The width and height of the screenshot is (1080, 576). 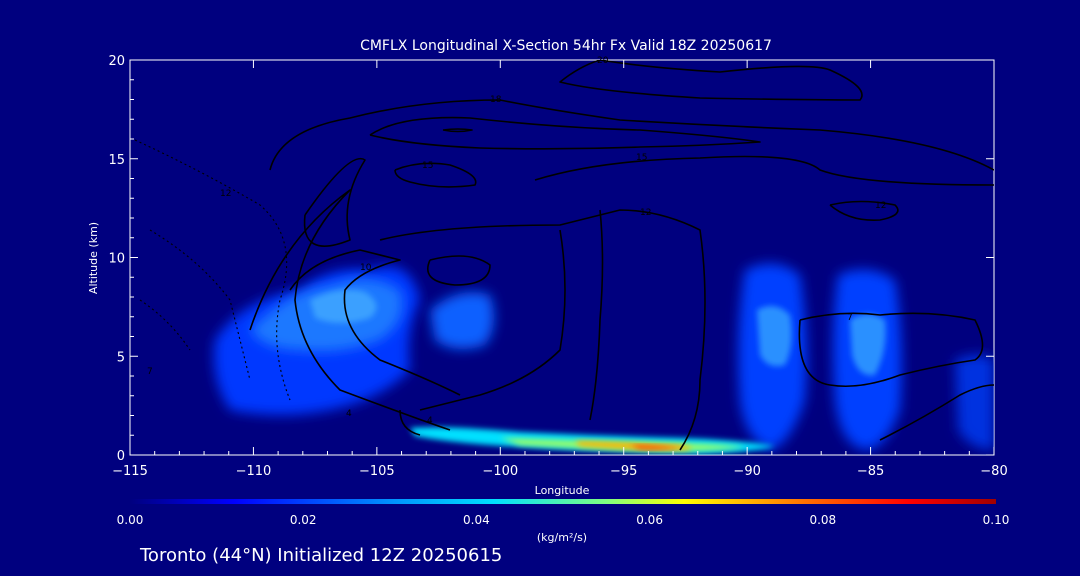 I want to click on colorbar-tick-label: 0.02, so click(x=303, y=520).